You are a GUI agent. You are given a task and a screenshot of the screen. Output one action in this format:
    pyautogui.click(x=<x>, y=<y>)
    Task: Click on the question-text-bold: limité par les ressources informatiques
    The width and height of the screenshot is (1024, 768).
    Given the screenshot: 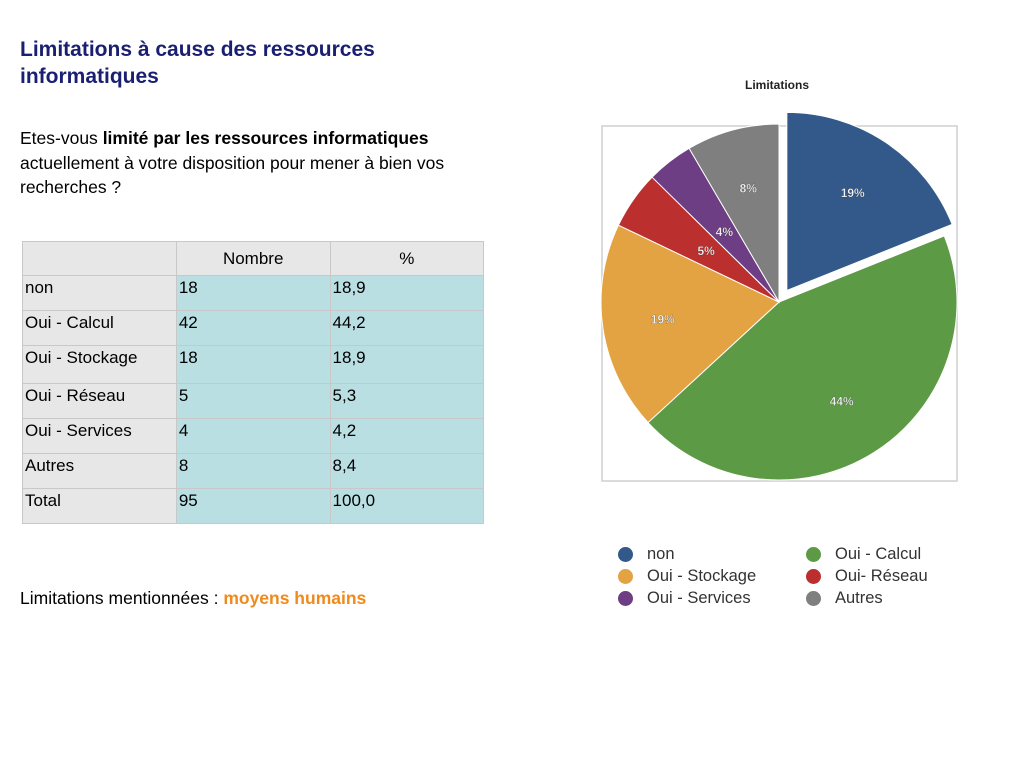 What is the action you would take?
    pyautogui.click(x=265, y=138)
    